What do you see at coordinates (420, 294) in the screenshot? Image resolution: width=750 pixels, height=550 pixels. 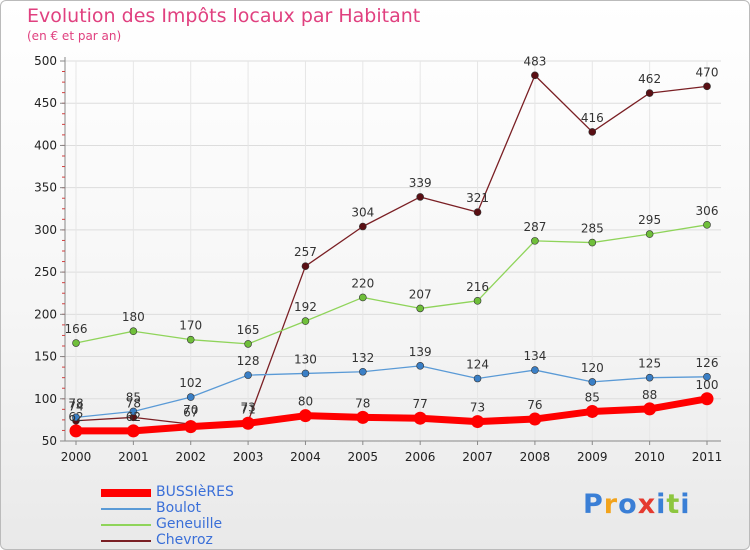 I see `data-label: 207` at bounding box center [420, 294].